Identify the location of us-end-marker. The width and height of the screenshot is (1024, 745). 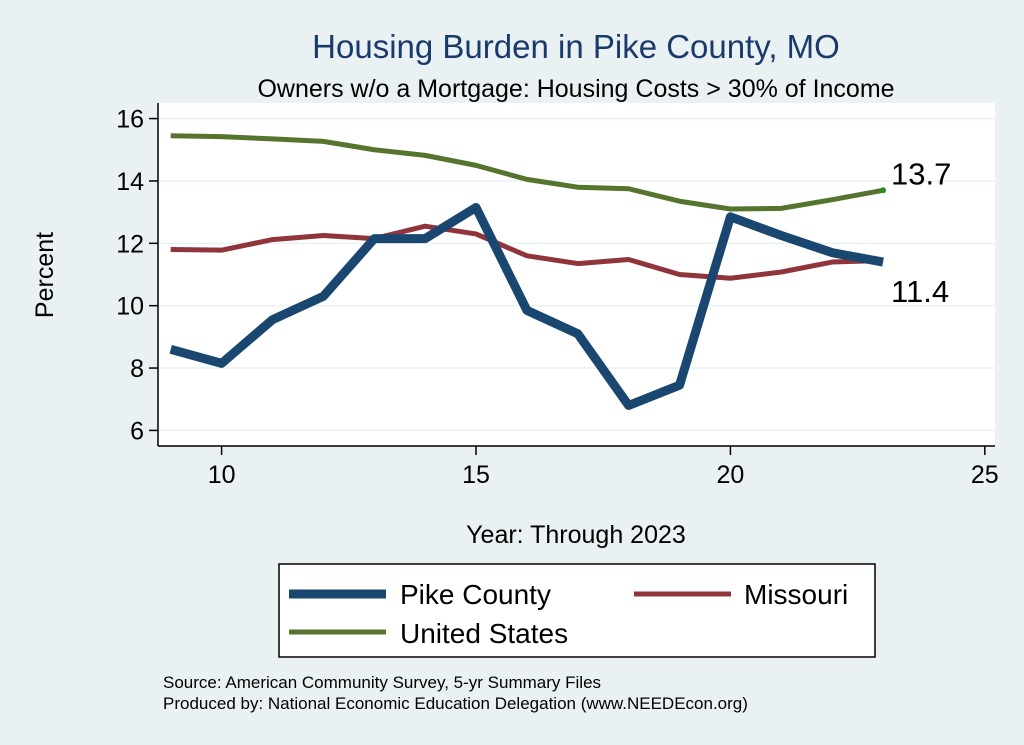
(883, 190).